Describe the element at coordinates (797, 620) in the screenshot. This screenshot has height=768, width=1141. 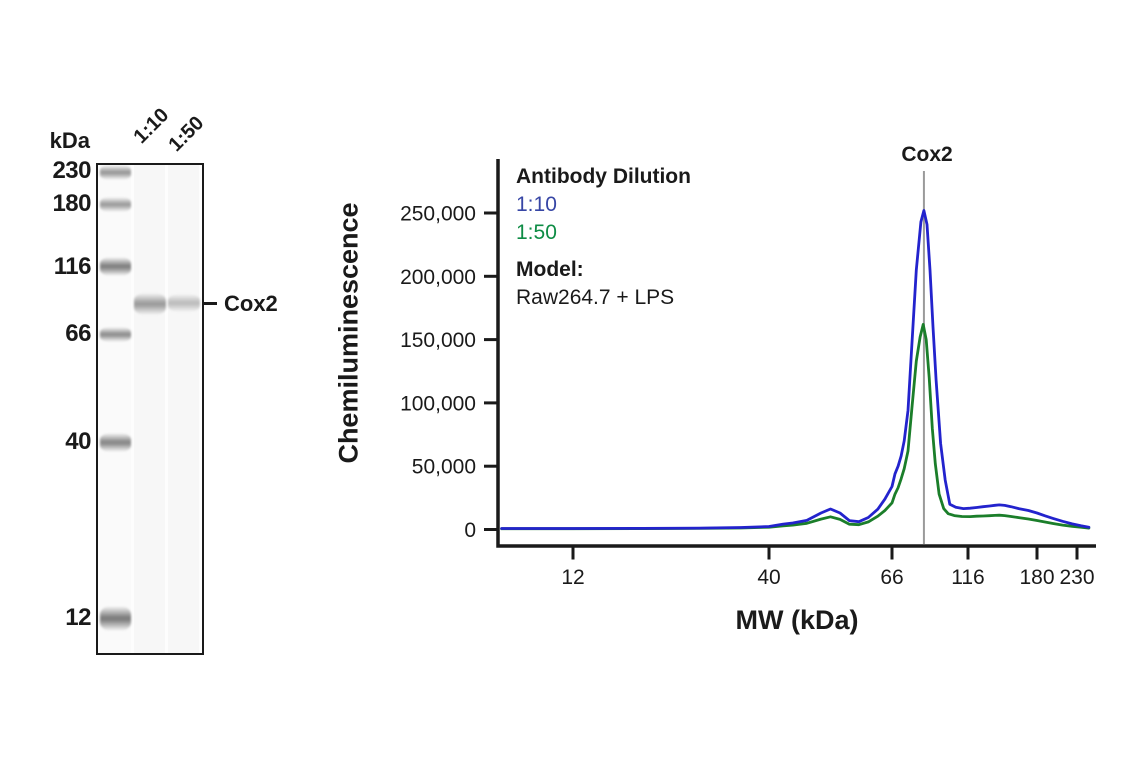
I see `x-axis-title: MW (kDa)` at that location.